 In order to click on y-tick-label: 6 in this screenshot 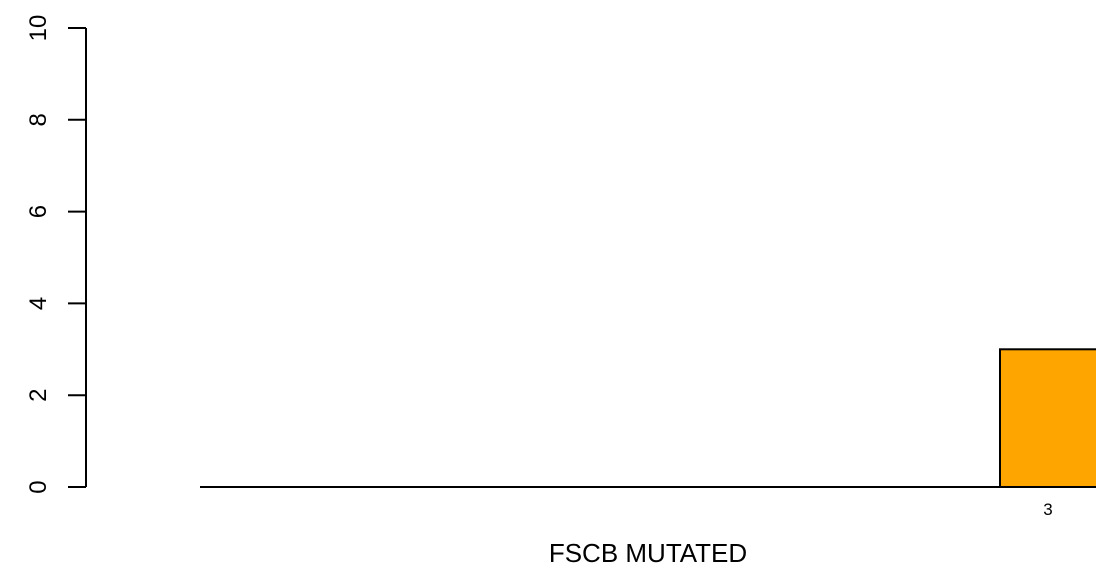, I will do `click(38, 211)`.